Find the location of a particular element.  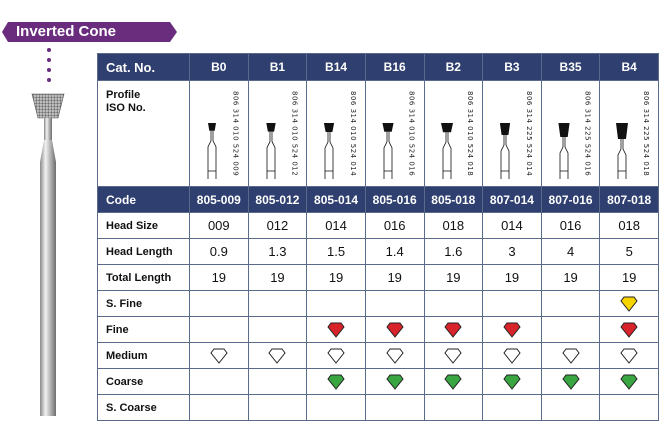

code-cell: 807-018 is located at coordinates (629, 199).